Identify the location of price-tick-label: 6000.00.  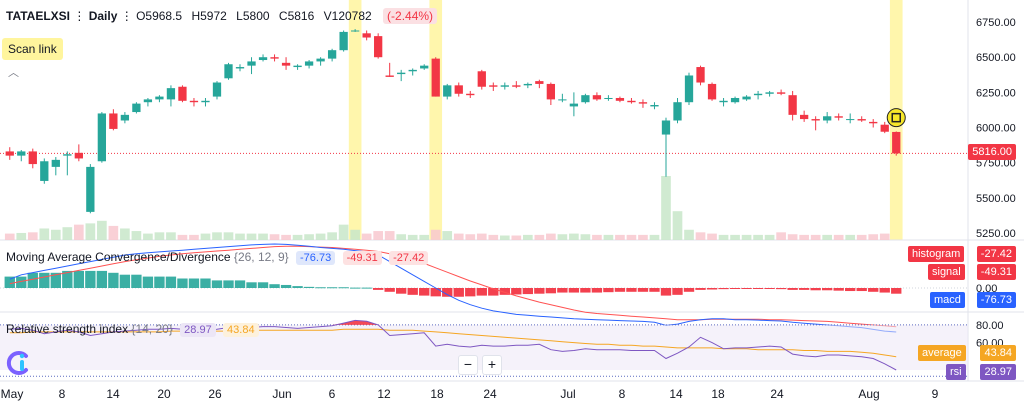
(996, 129).